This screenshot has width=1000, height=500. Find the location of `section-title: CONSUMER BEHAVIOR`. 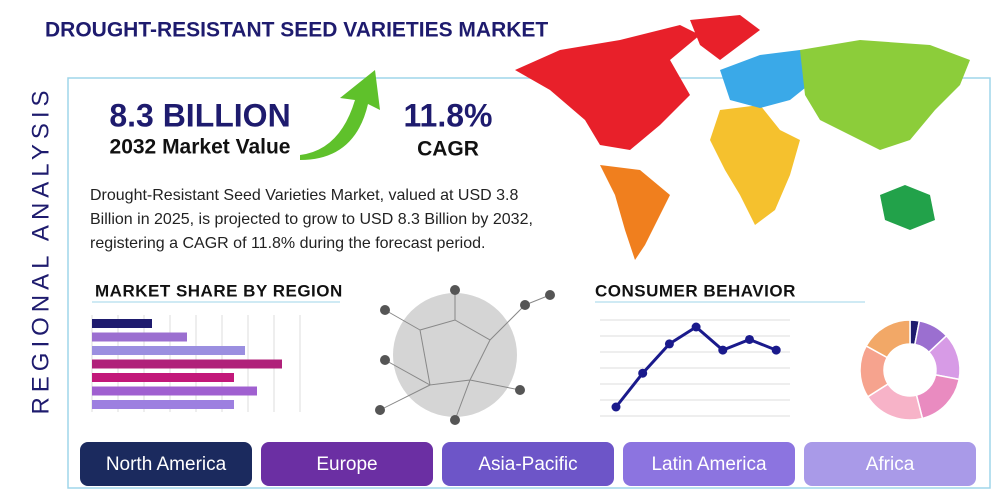

section-title: CONSUMER BEHAVIOR is located at coordinates (695, 290).